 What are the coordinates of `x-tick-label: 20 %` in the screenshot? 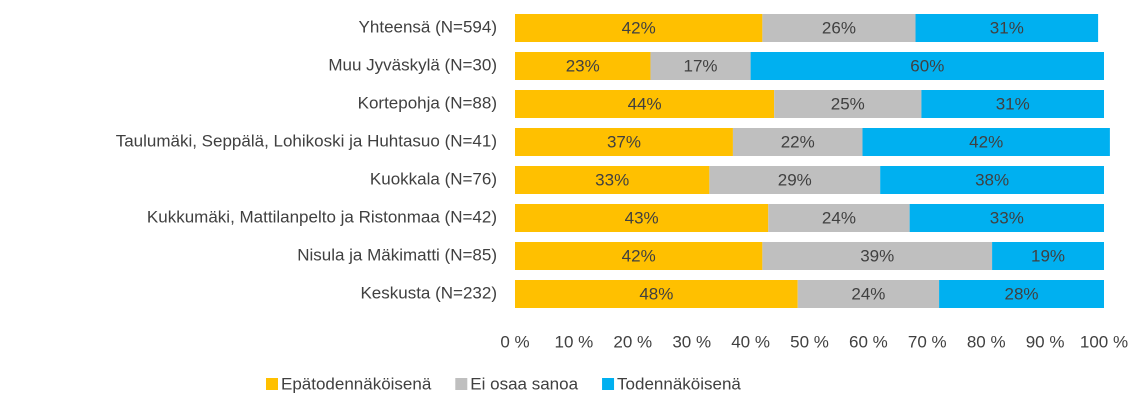 It's located at (632, 341).